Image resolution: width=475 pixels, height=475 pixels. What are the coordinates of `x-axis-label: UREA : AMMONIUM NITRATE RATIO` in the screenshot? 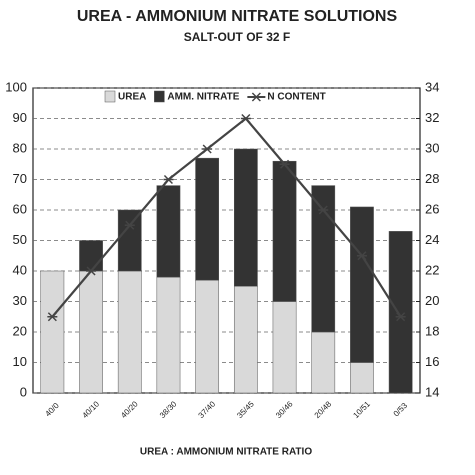 It's located at (226, 452).